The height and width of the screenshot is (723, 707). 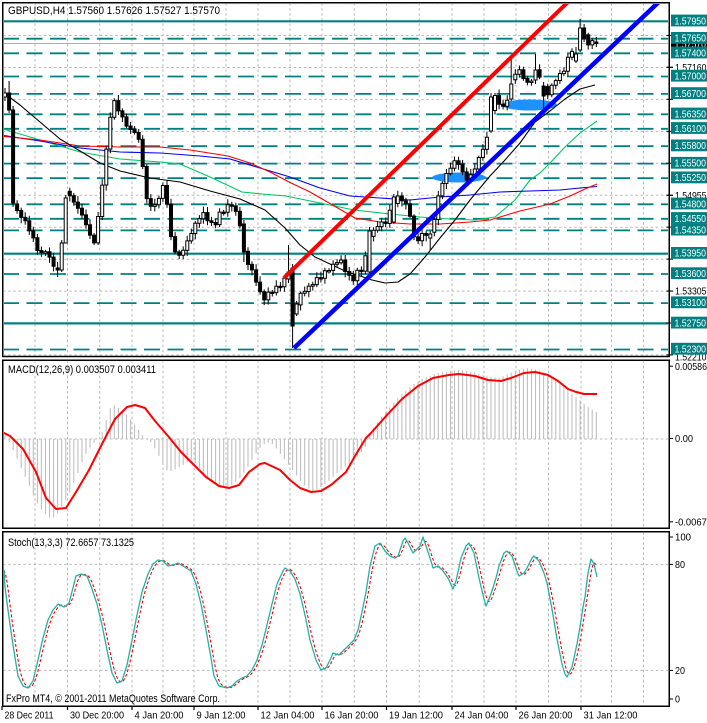 What do you see at coordinates (82, 370) in the screenshot?
I see `svg-text:MACD(12,26,9) 0.003507 0.00341: MACD(12,26,9) 0.003507 0.003411` at bounding box center [82, 370].